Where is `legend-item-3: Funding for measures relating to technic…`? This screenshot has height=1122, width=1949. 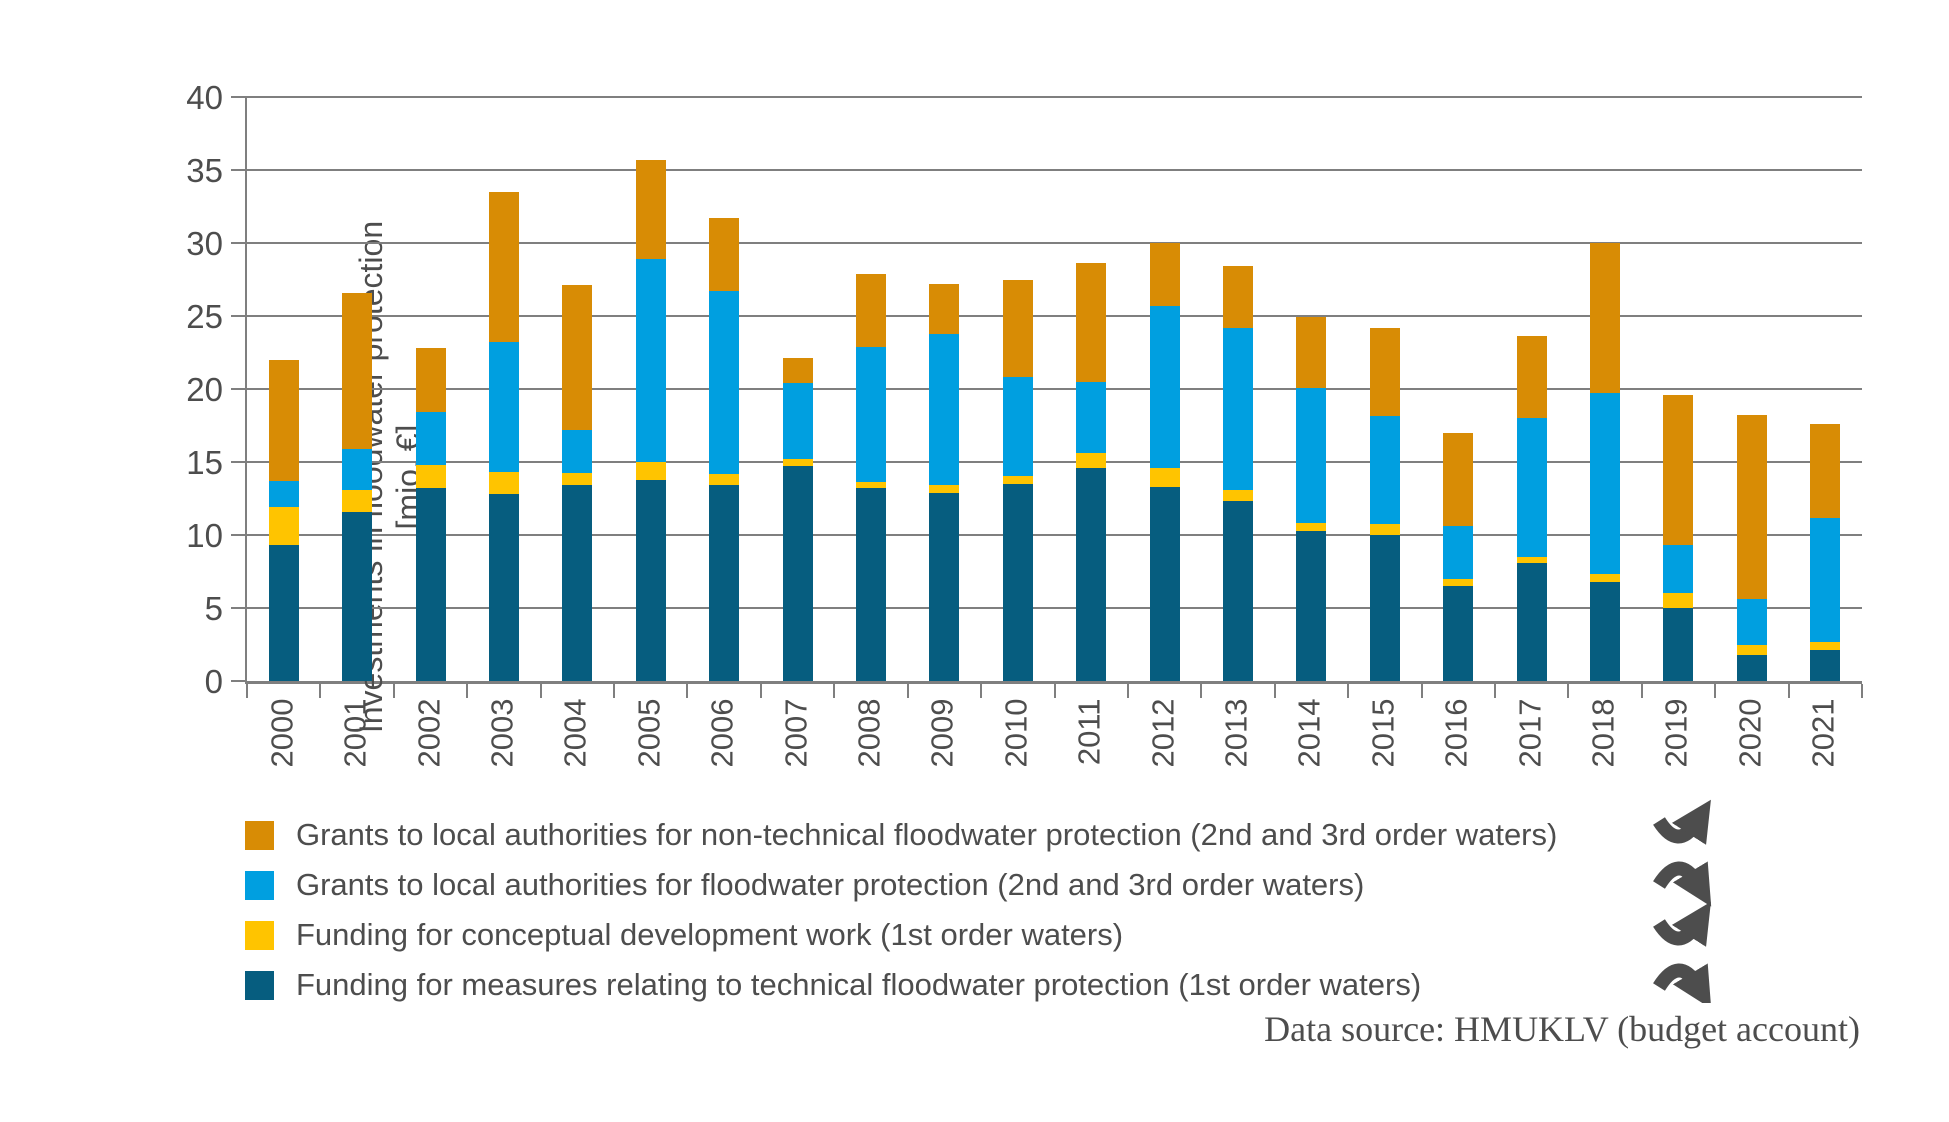 legend-item-3: Funding for measures relating to technic… is located at coordinates (901, 985).